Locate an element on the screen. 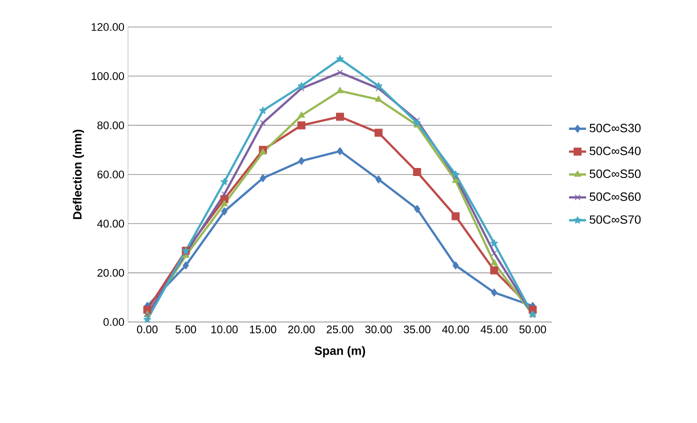 The height and width of the screenshot is (423, 697). y-tick-label: 60.00 is located at coordinates (111, 174).